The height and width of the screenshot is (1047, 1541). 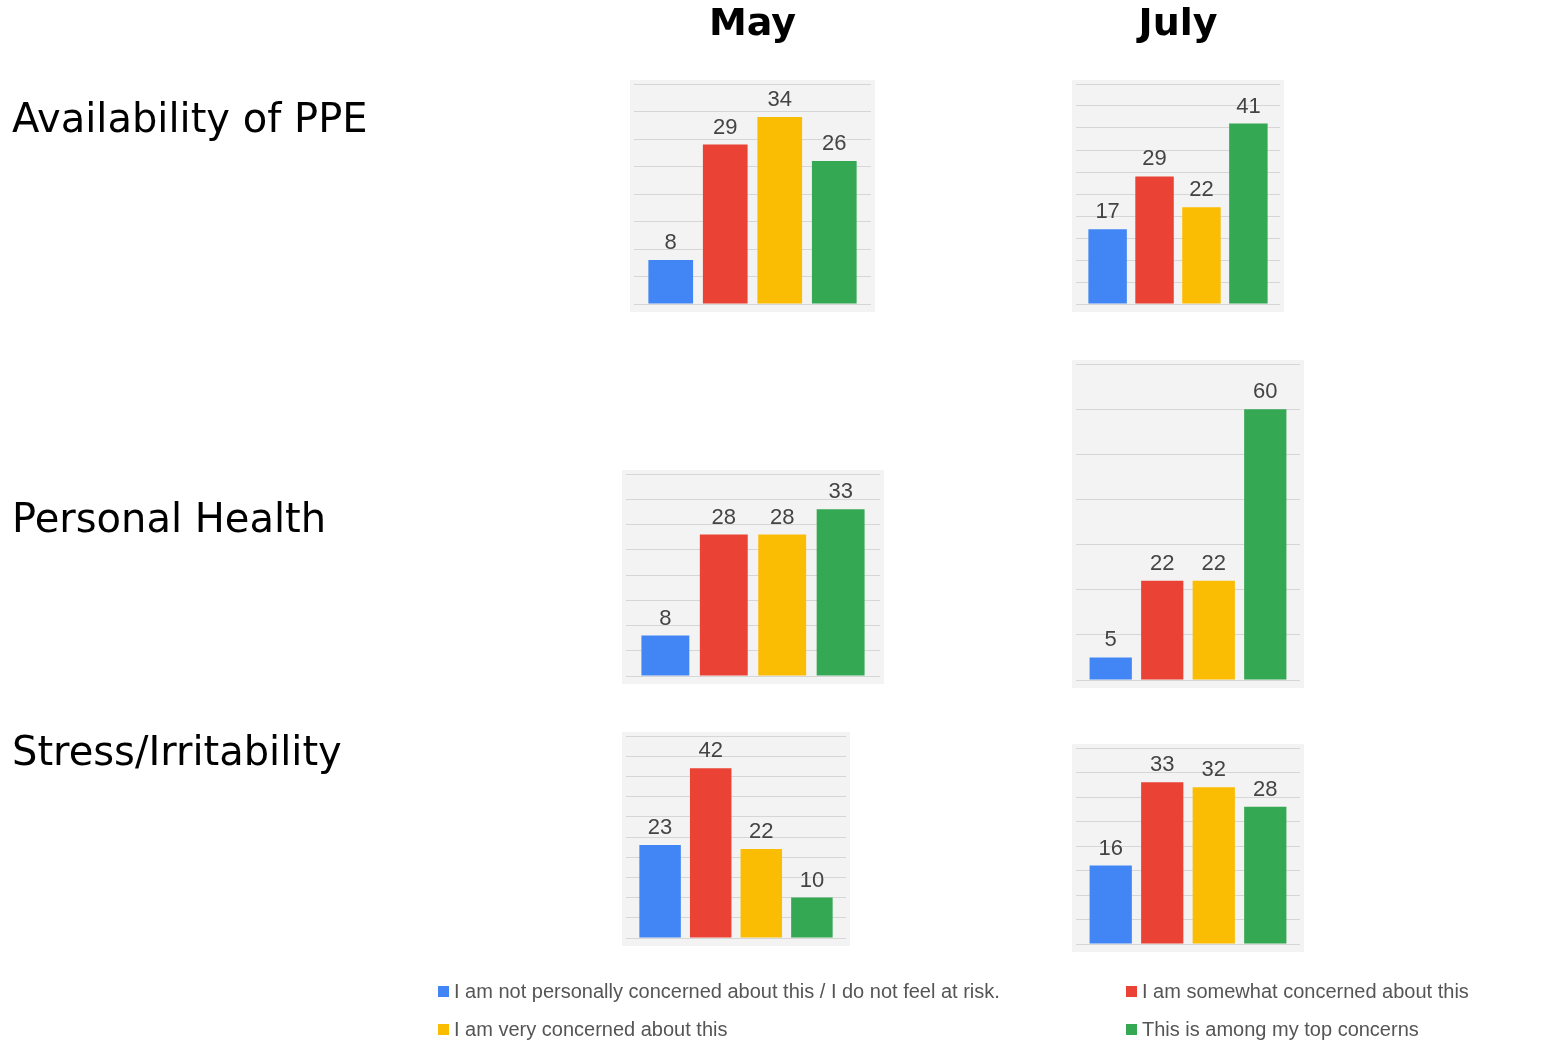 I want to click on legend-label: I am very concerned about this, so click(x=591, y=1029).